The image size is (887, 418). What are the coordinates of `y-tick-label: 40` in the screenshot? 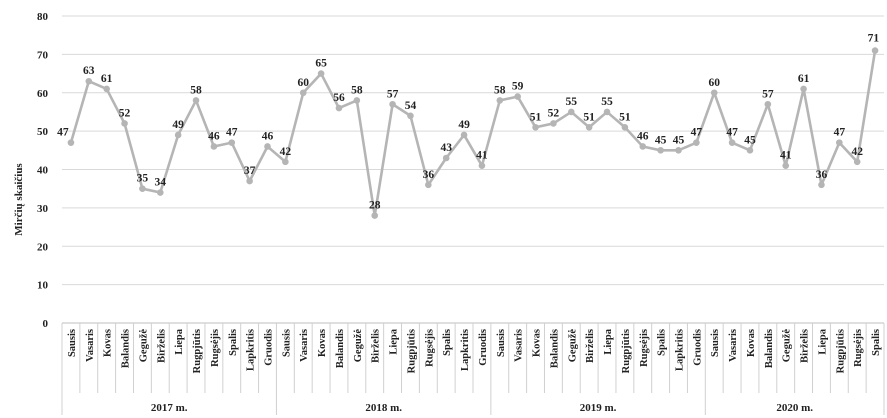 It's located at (43, 171).